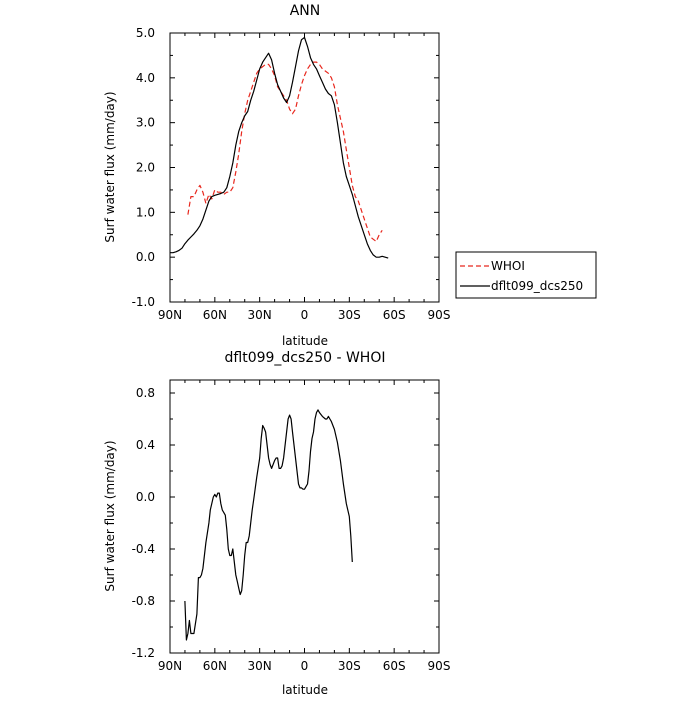  What do you see at coordinates (394, 666) in the screenshot?
I see `bottom-chart-xtick-label: 60S` at bounding box center [394, 666].